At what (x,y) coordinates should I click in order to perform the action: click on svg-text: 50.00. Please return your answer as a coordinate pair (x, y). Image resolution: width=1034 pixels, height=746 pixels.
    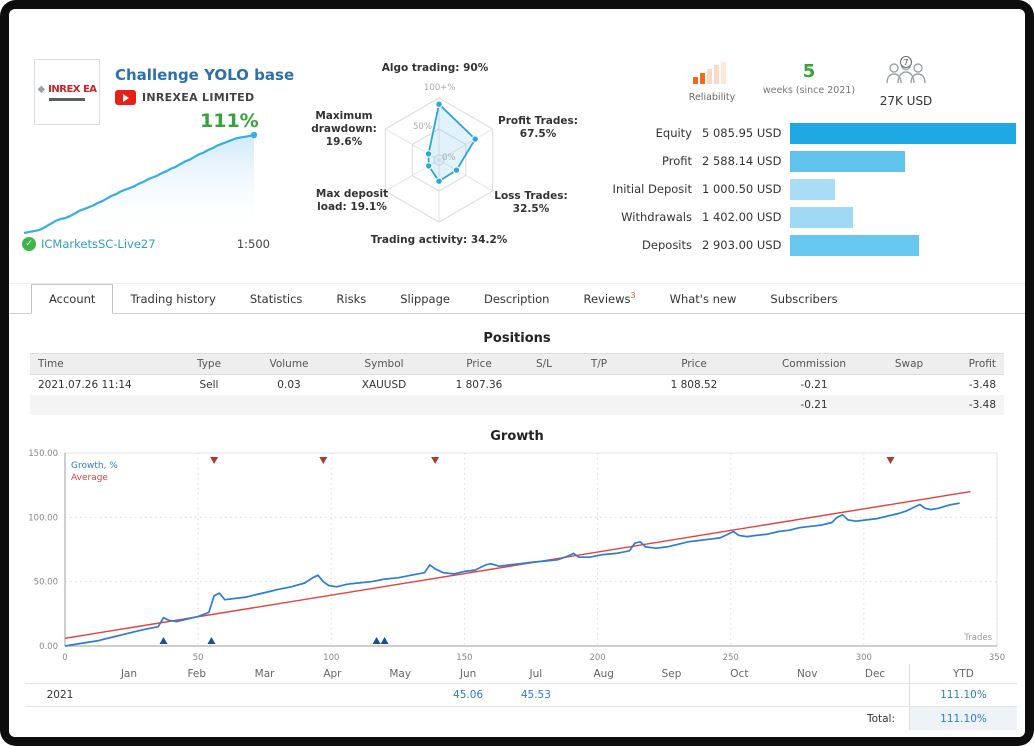
    Looking at the image, I should click on (46, 583).